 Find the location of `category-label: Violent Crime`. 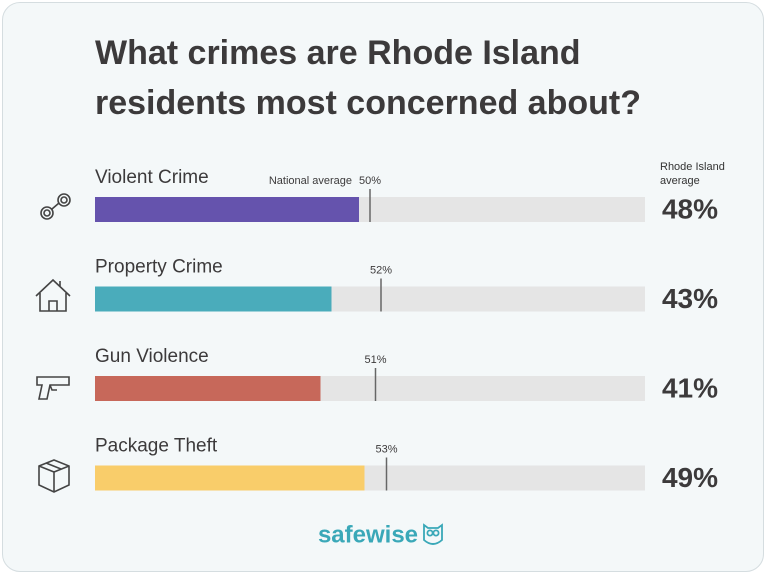

category-label: Violent Crime is located at coordinates (152, 177).